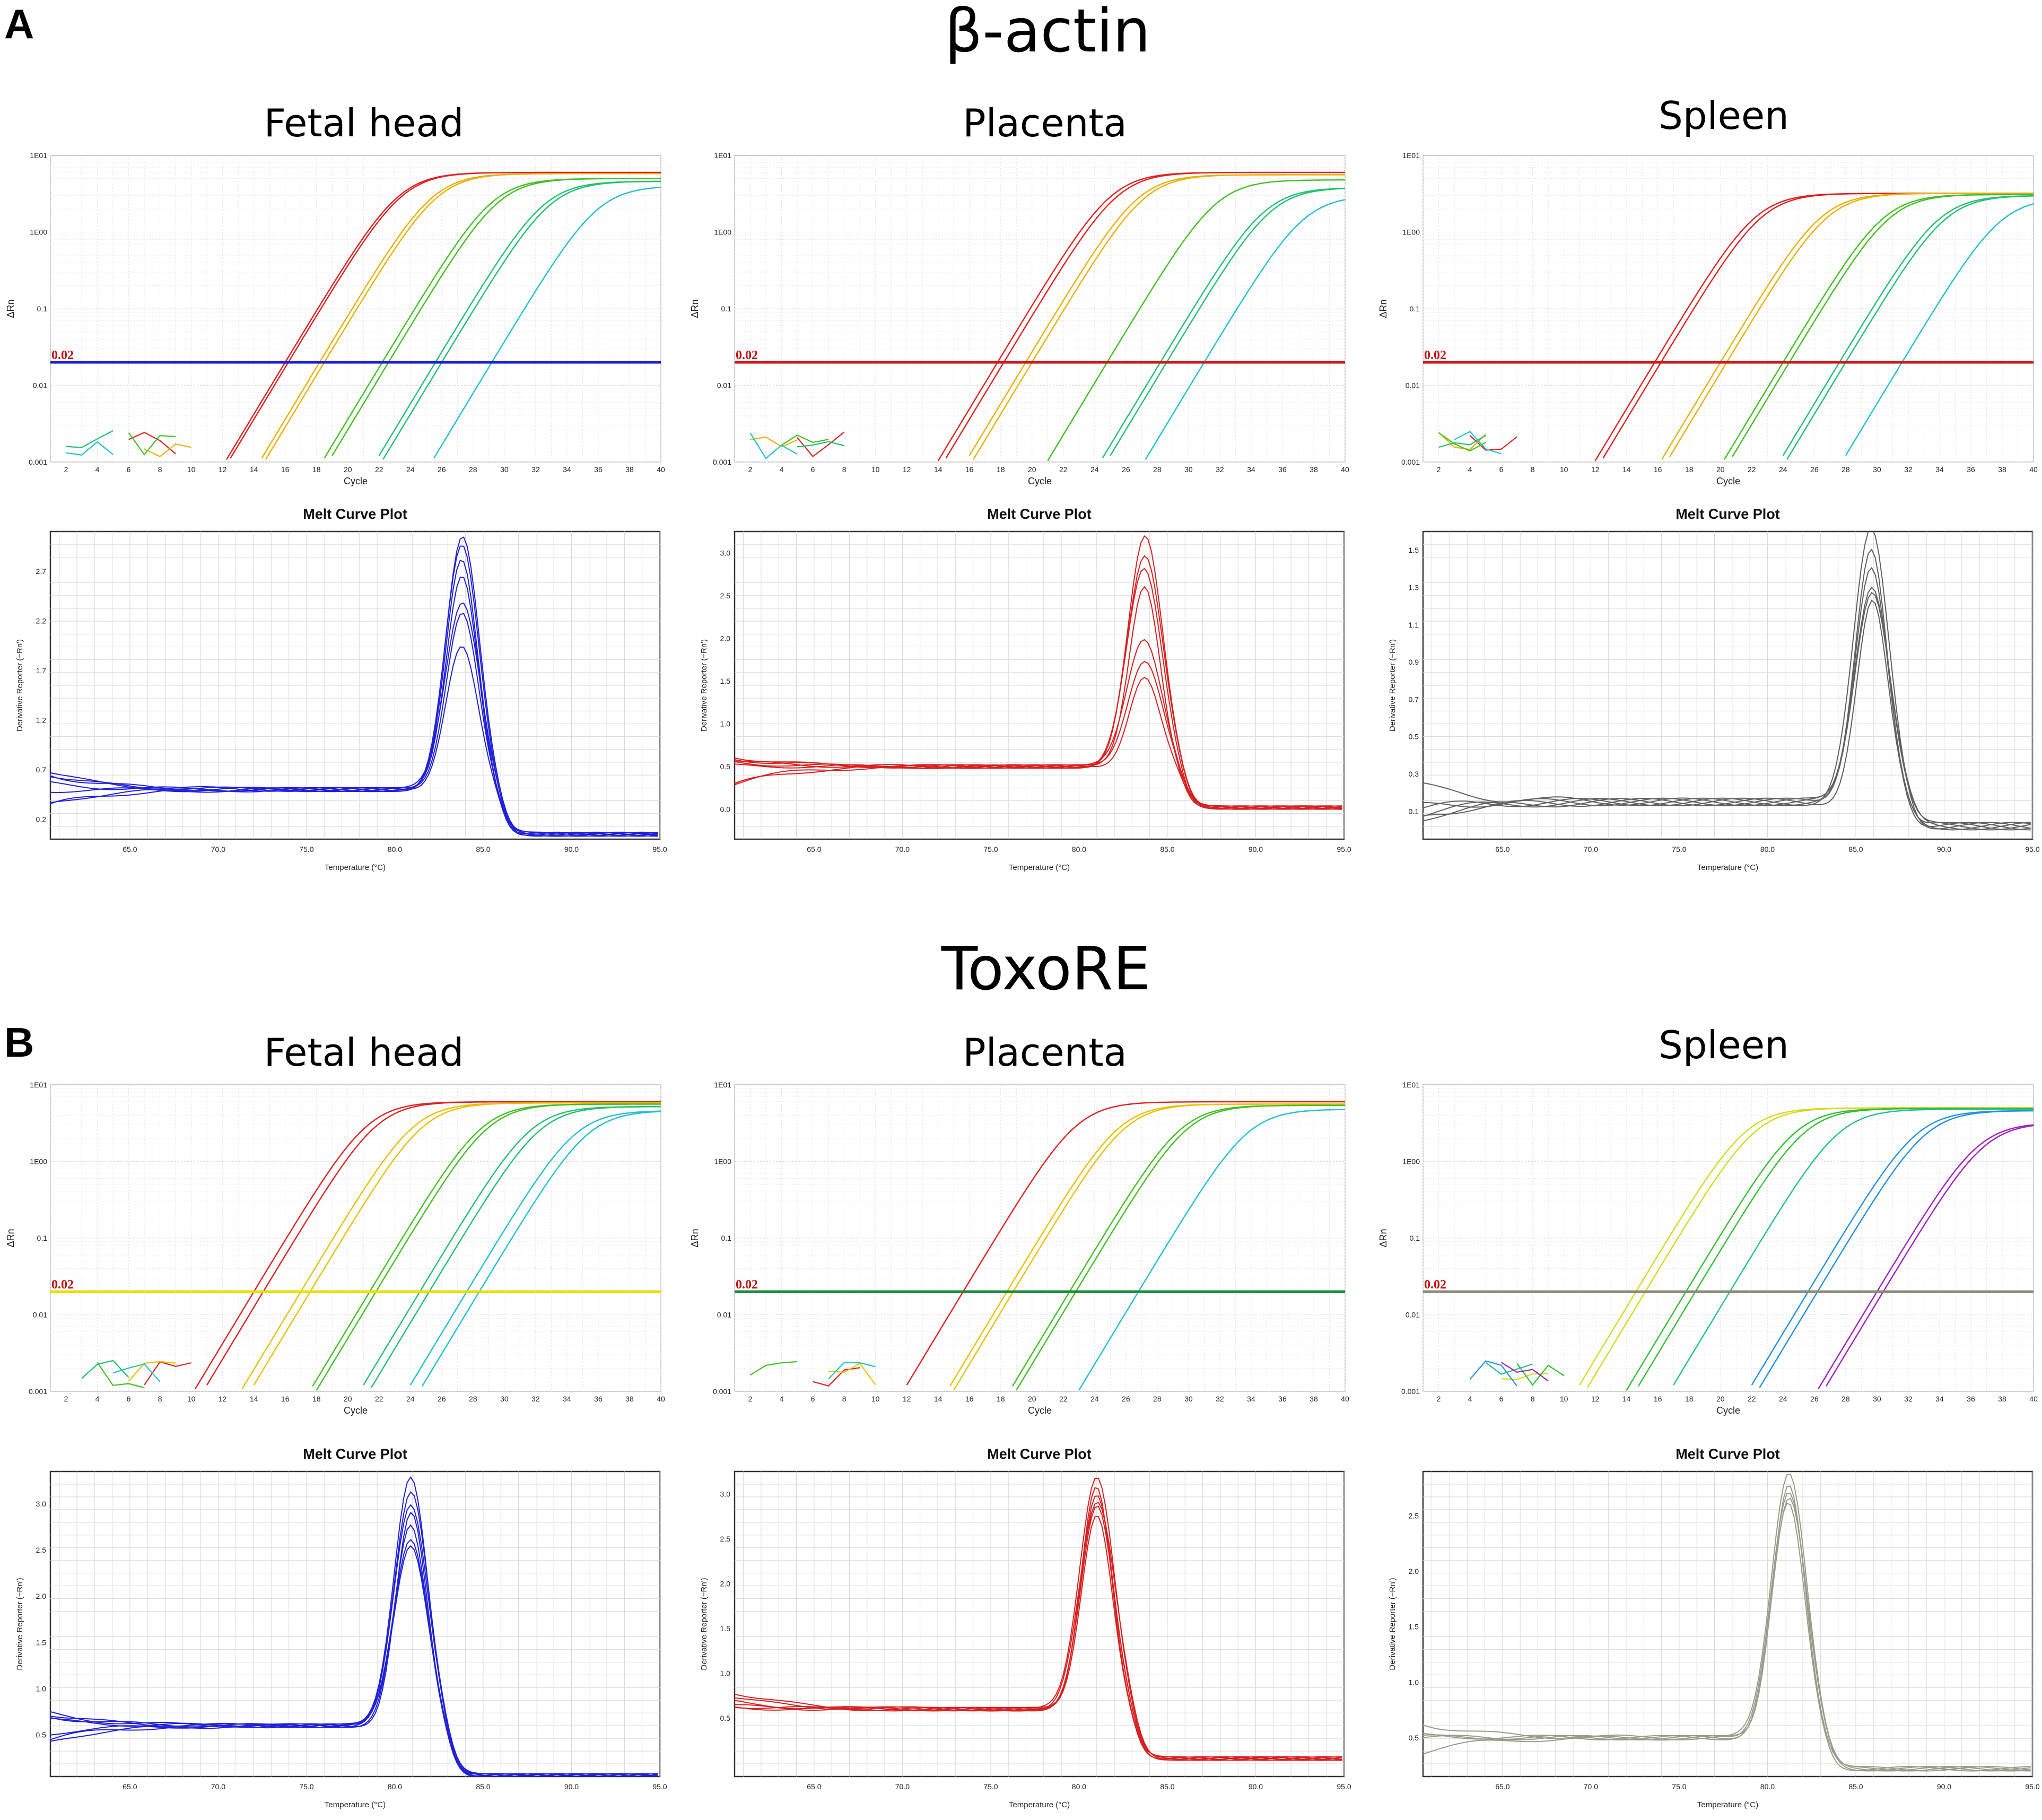 This screenshot has height=1820, width=2042. Describe the element at coordinates (782, 1399) in the screenshot. I see `x-tick-label: 4` at that location.